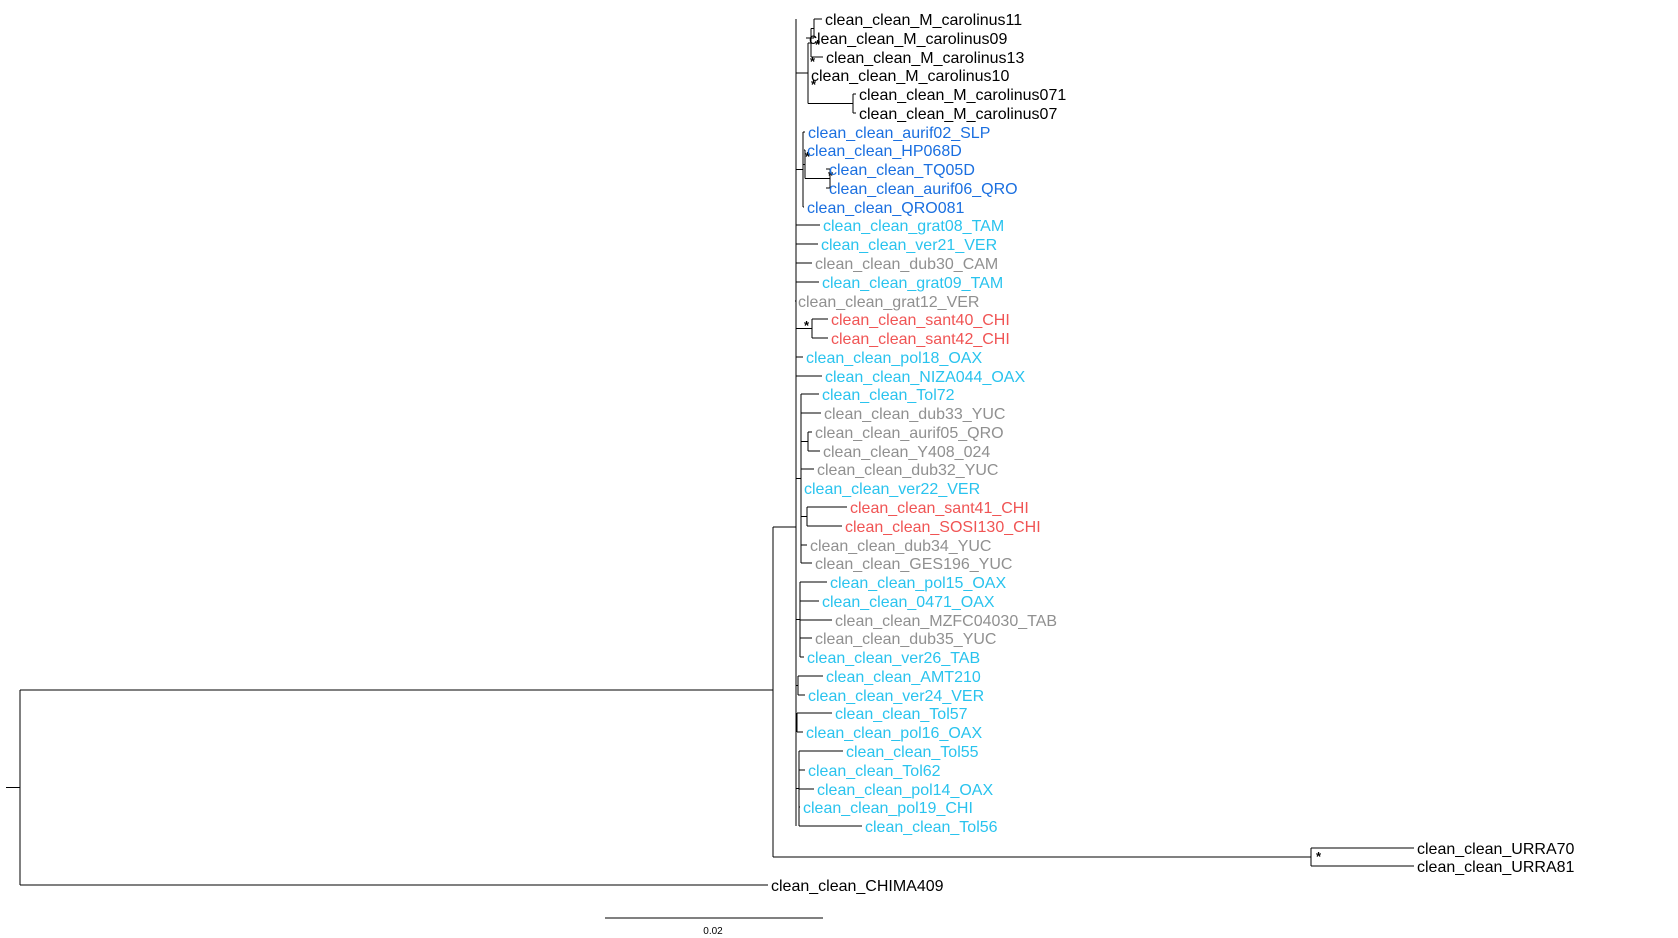 The width and height of the screenshot is (1678, 938). I want to click on tip-label: clean_clean_HP068D, so click(884, 151).